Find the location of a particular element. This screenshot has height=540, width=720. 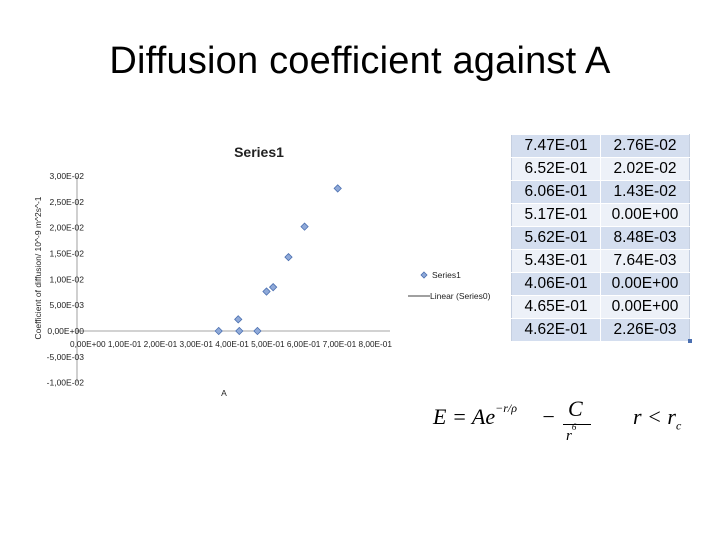

legend-item-series1: Series1 is located at coordinates (440, 275).